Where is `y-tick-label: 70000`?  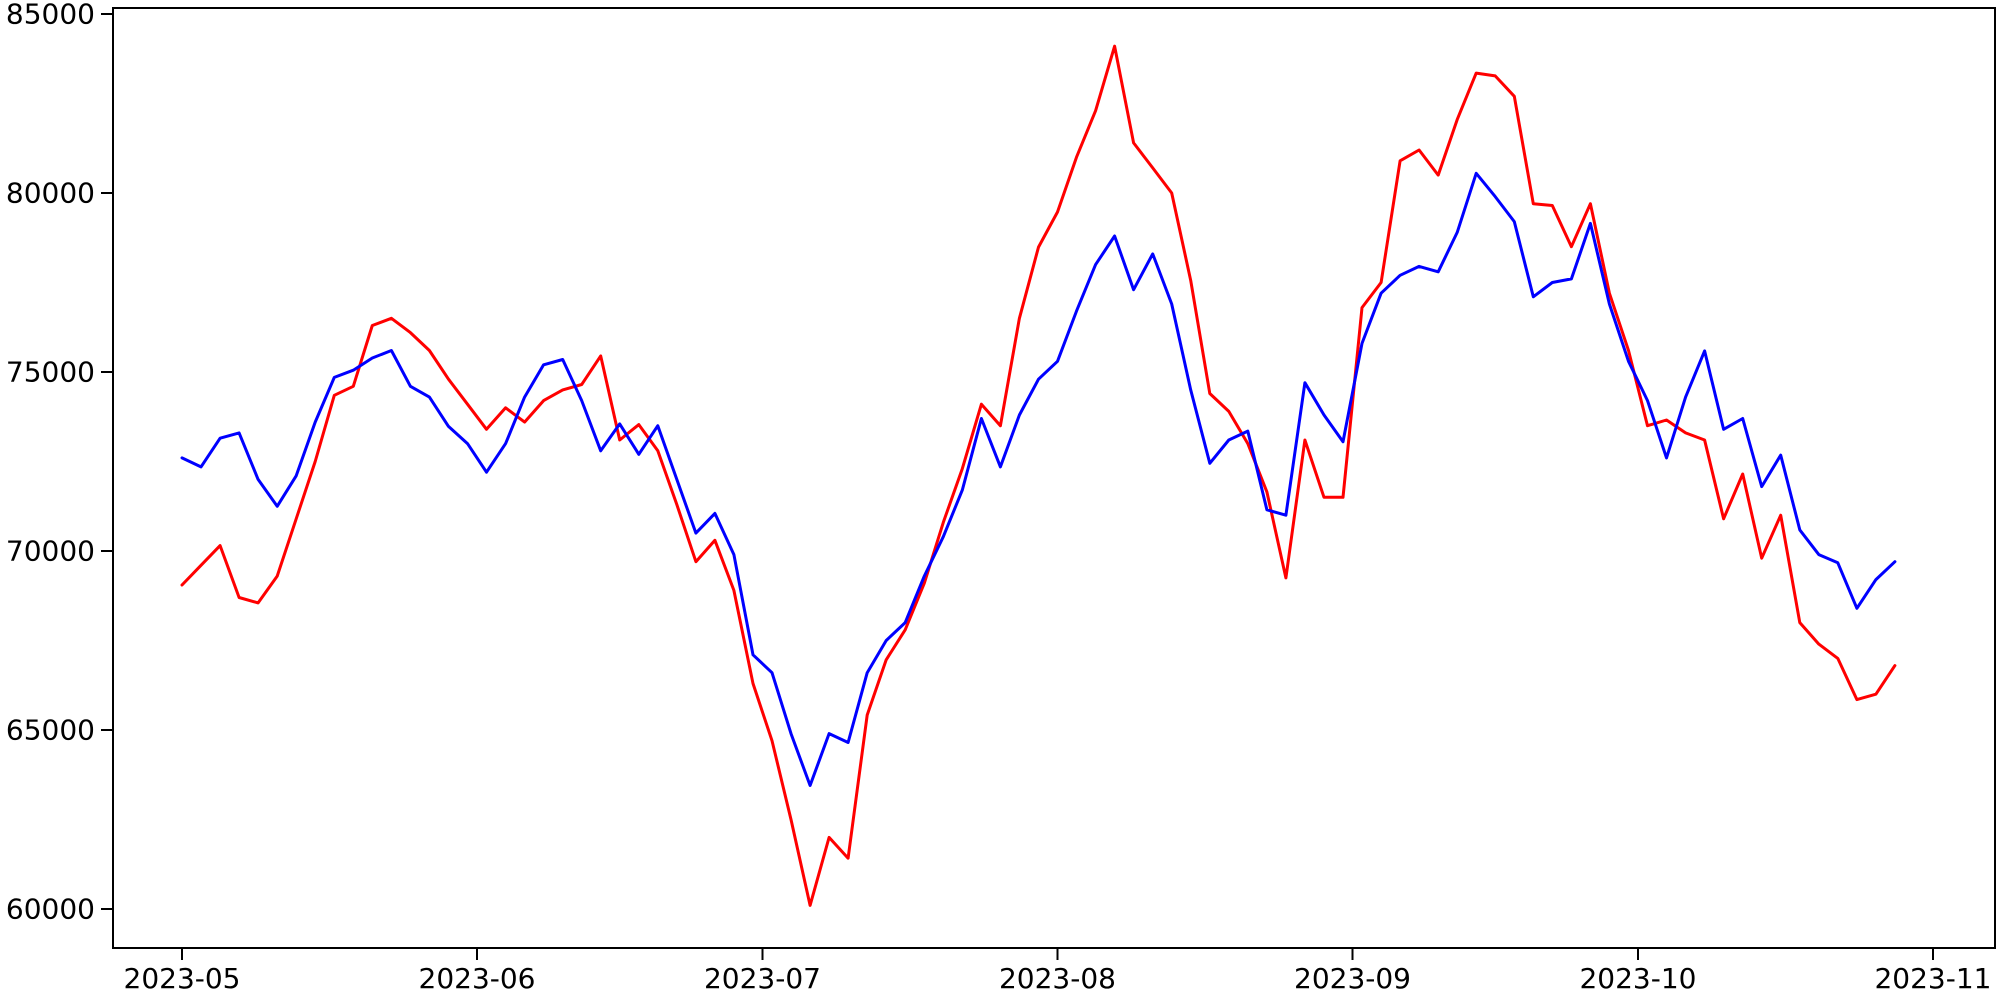 y-tick-label: 70000 is located at coordinates (50, 551).